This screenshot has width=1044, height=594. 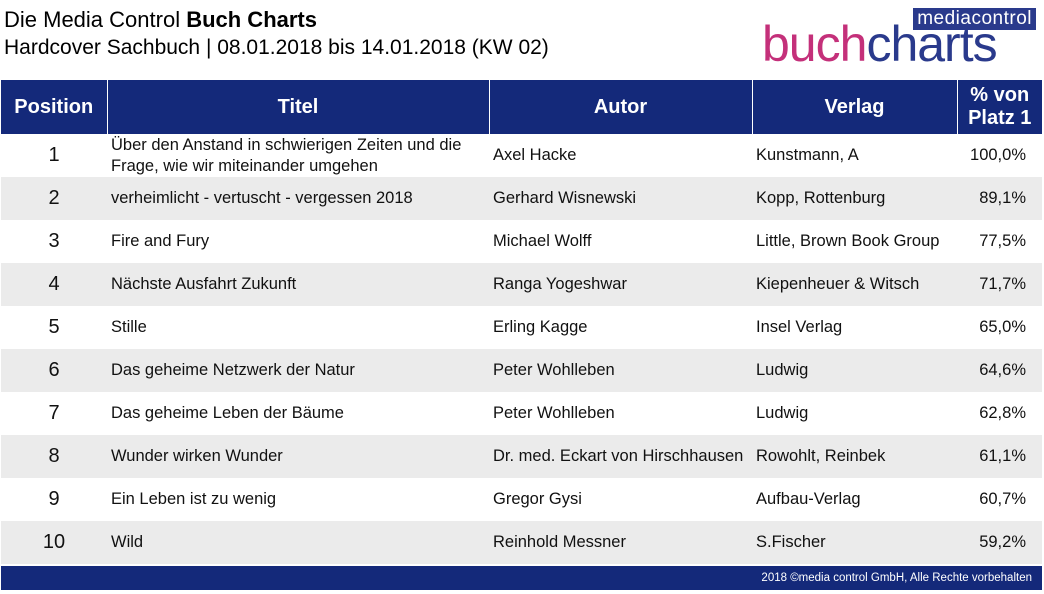 I want to click on logo-buch: buch, so click(x=814, y=44).